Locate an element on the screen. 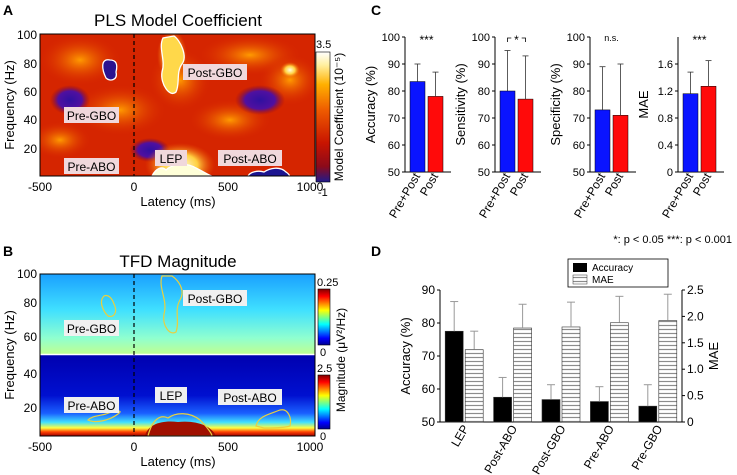  x-tick-label: Post-GBO is located at coordinates (548, 449).